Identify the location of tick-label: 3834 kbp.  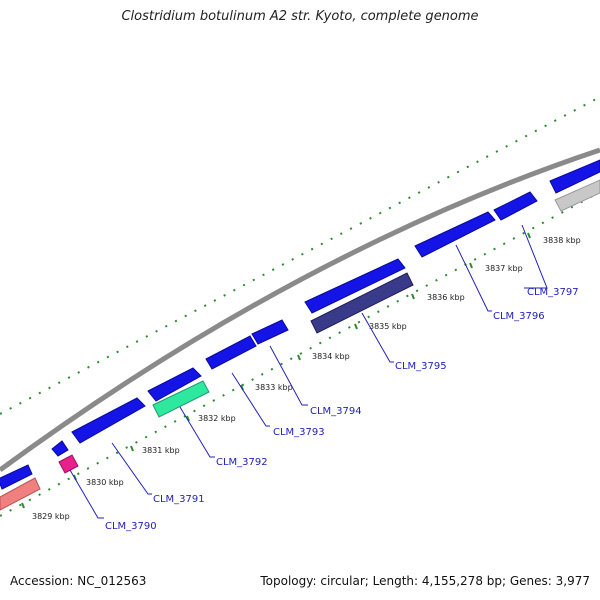
(331, 356).